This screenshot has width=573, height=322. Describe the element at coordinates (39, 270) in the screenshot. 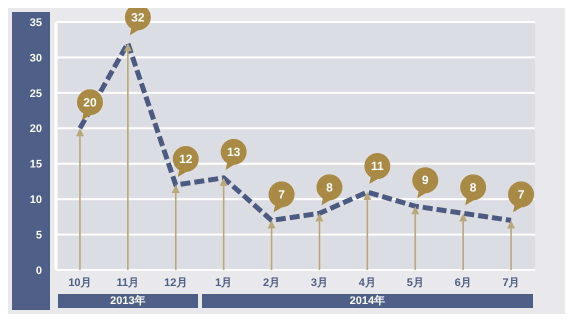

I see `y-tick-label: 0` at that location.